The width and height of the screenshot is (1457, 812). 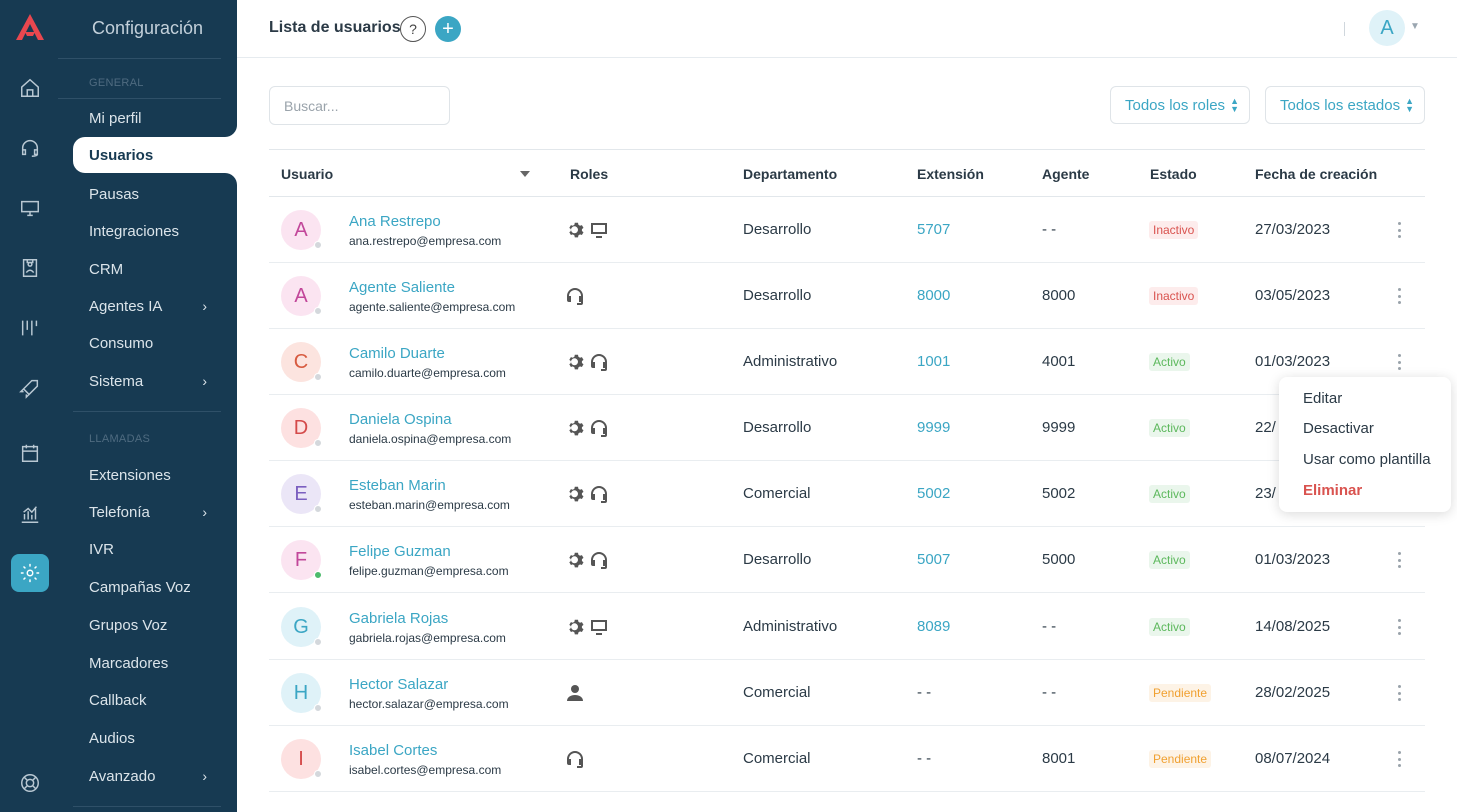 I want to click on extension-cell: 5007, so click(x=934, y=559).